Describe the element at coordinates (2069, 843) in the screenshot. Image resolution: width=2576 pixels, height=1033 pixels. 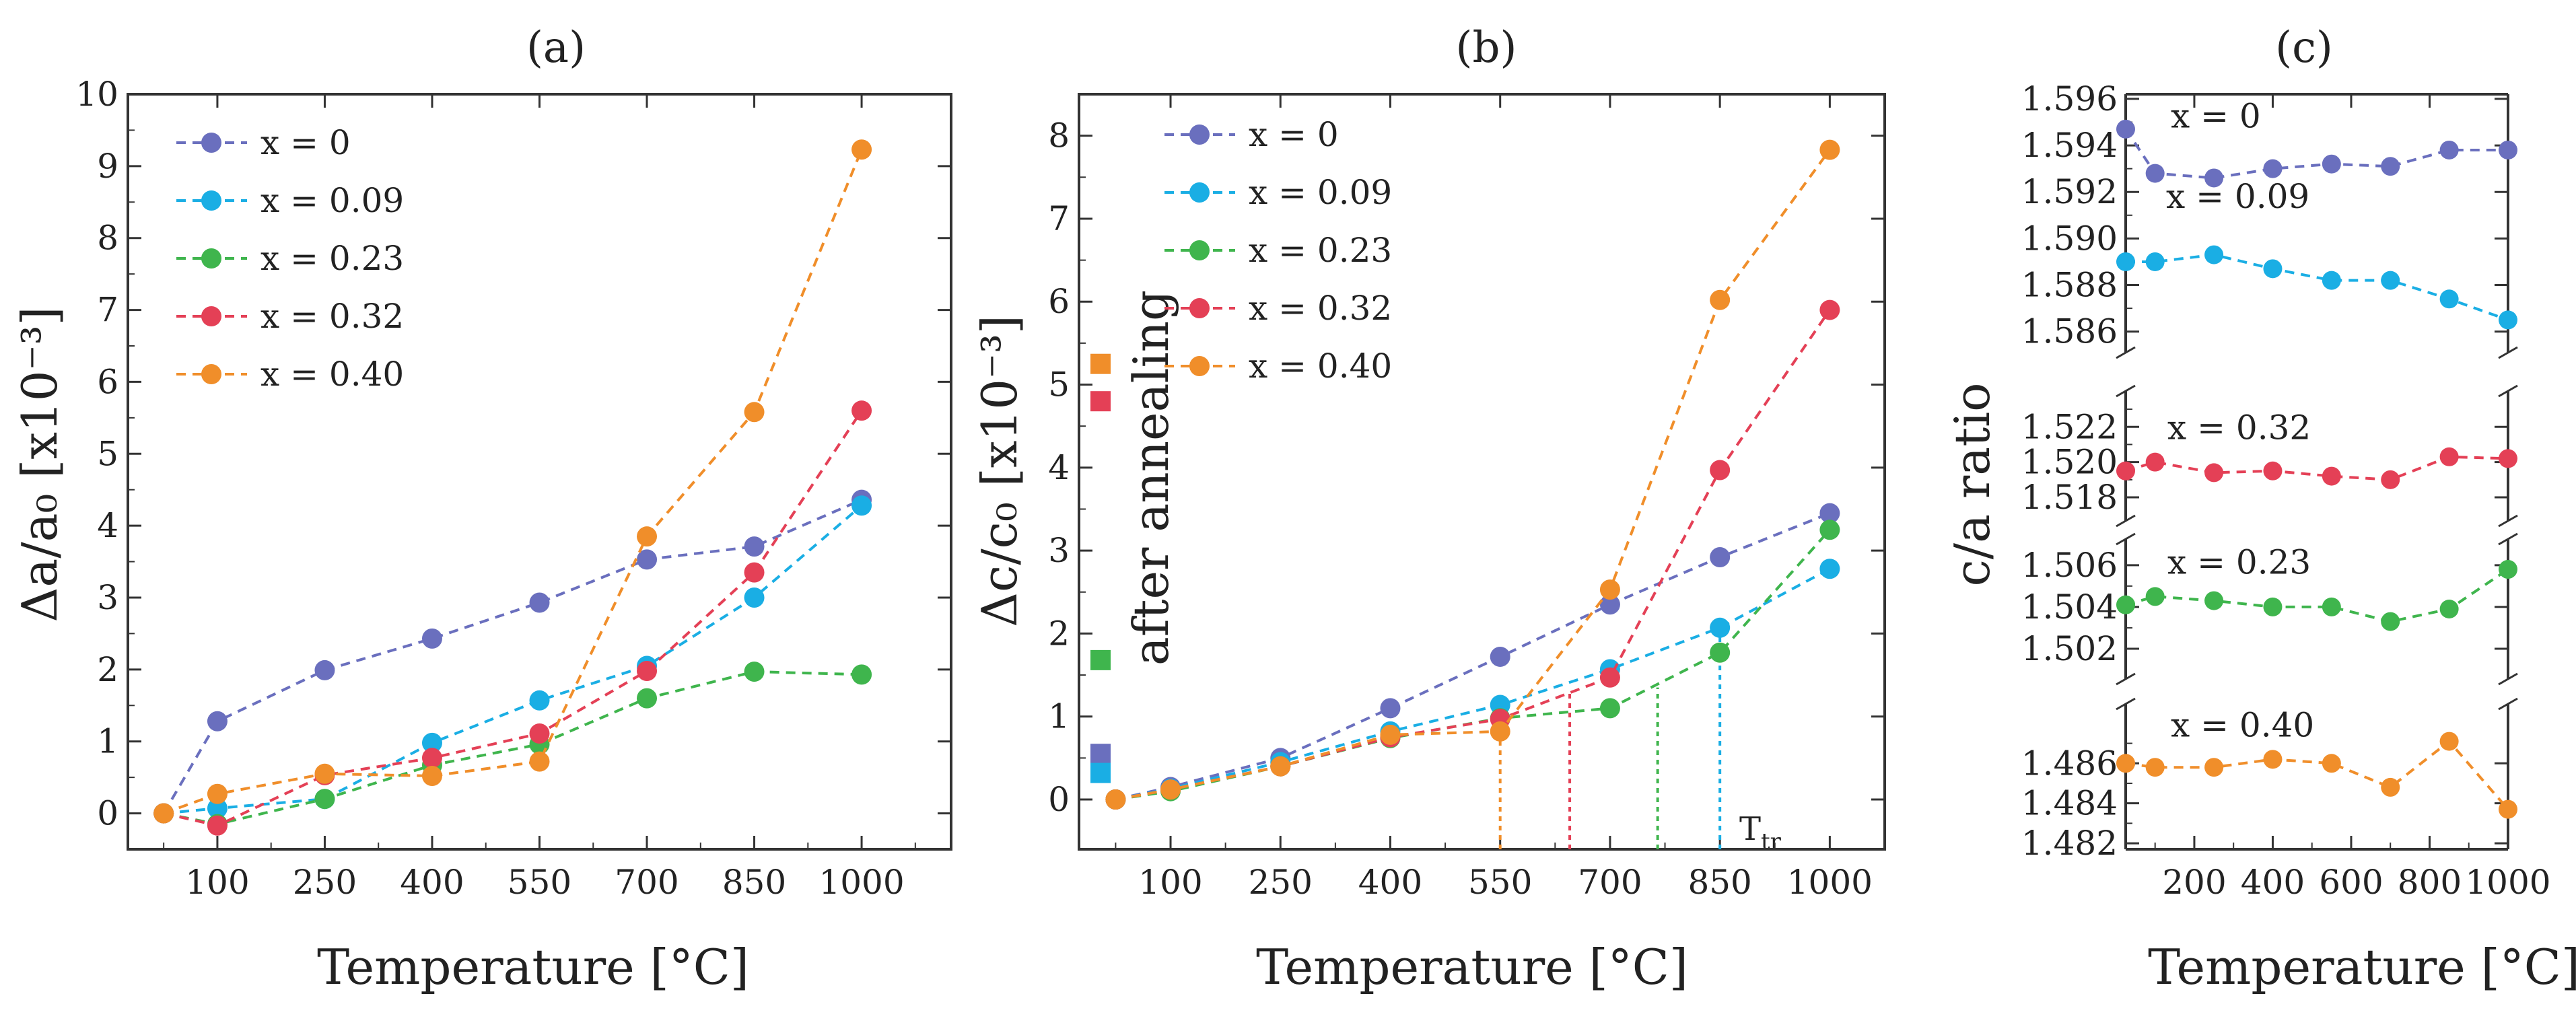
I see `y-tick-label: 1.482` at that location.